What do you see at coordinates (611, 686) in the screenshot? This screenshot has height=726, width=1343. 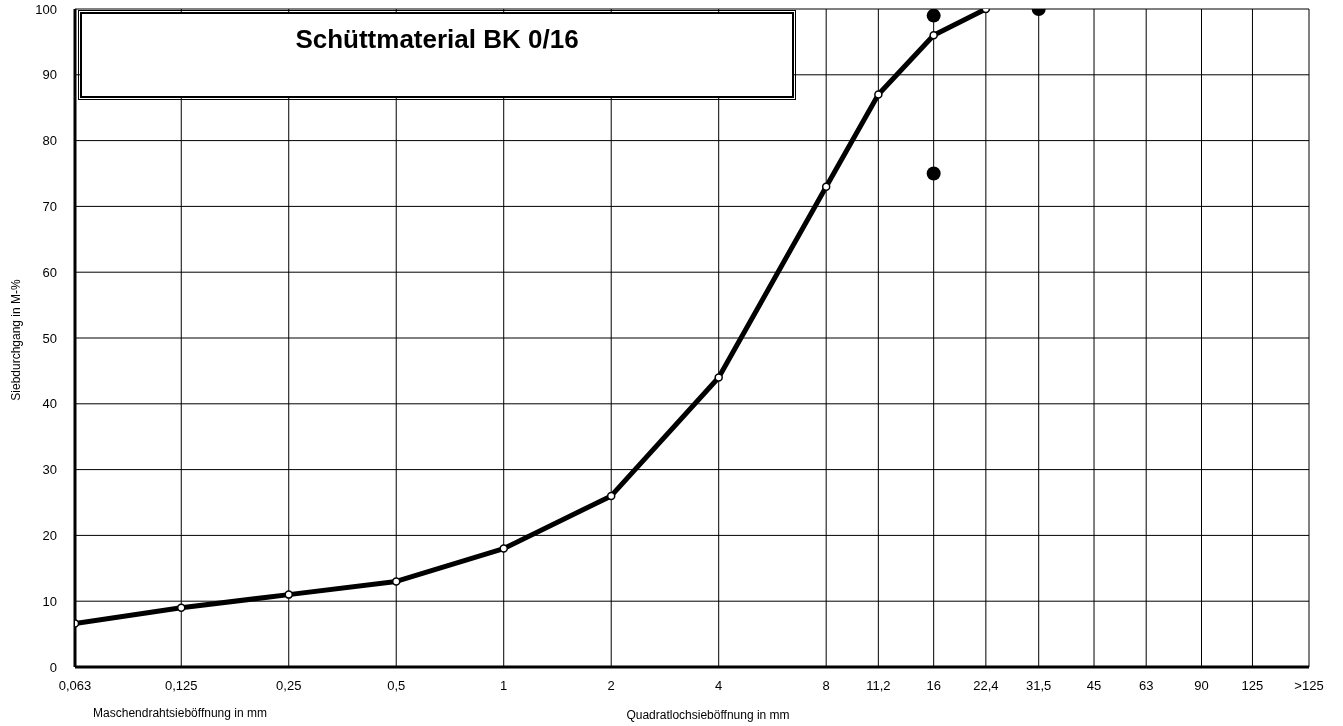 I see `x-tick-label: 2` at bounding box center [611, 686].